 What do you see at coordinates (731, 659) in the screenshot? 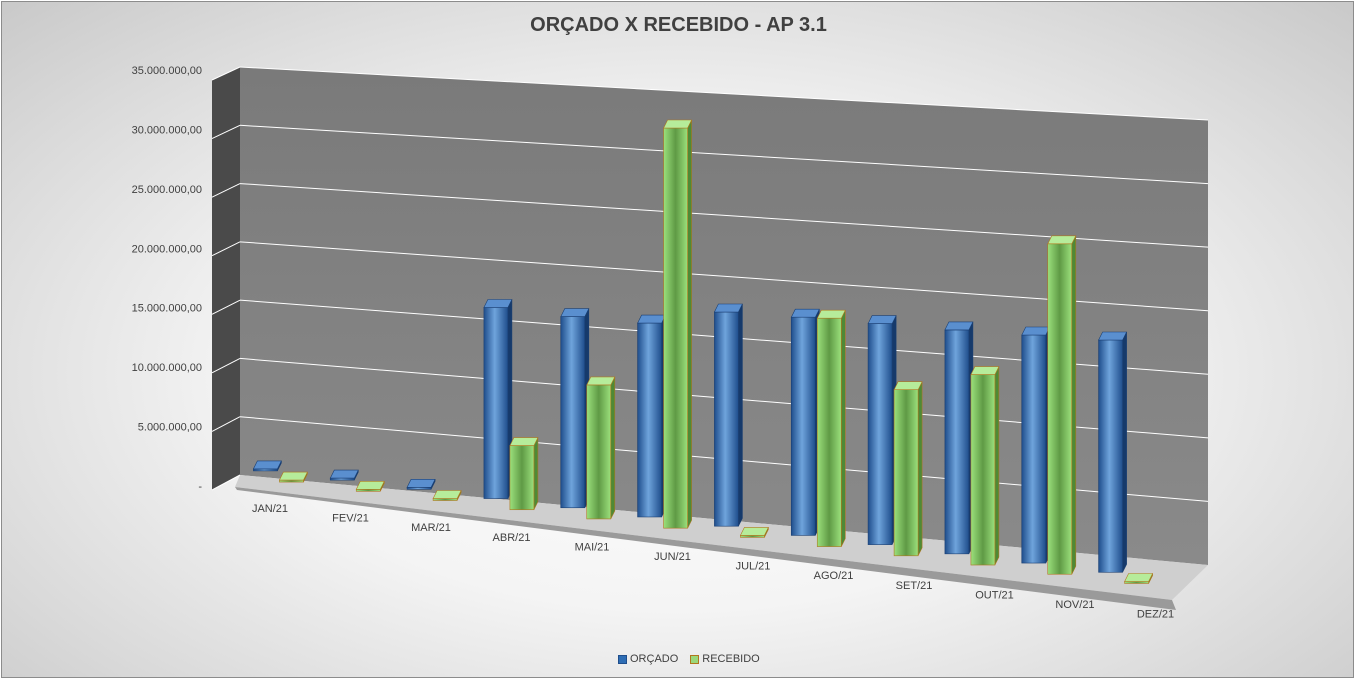
I see `legend-label-recebido: RECEBIDO` at bounding box center [731, 659].